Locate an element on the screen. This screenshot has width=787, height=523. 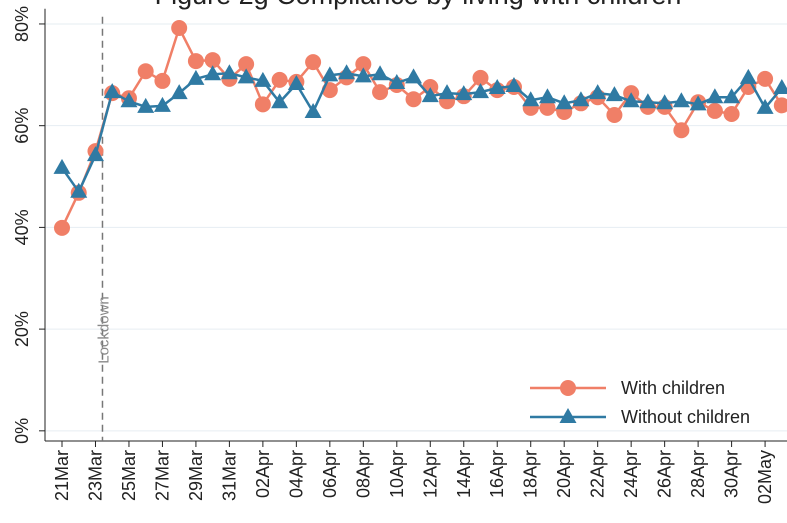
x-tick-label: 08Apr is located at coordinates (363, 474).